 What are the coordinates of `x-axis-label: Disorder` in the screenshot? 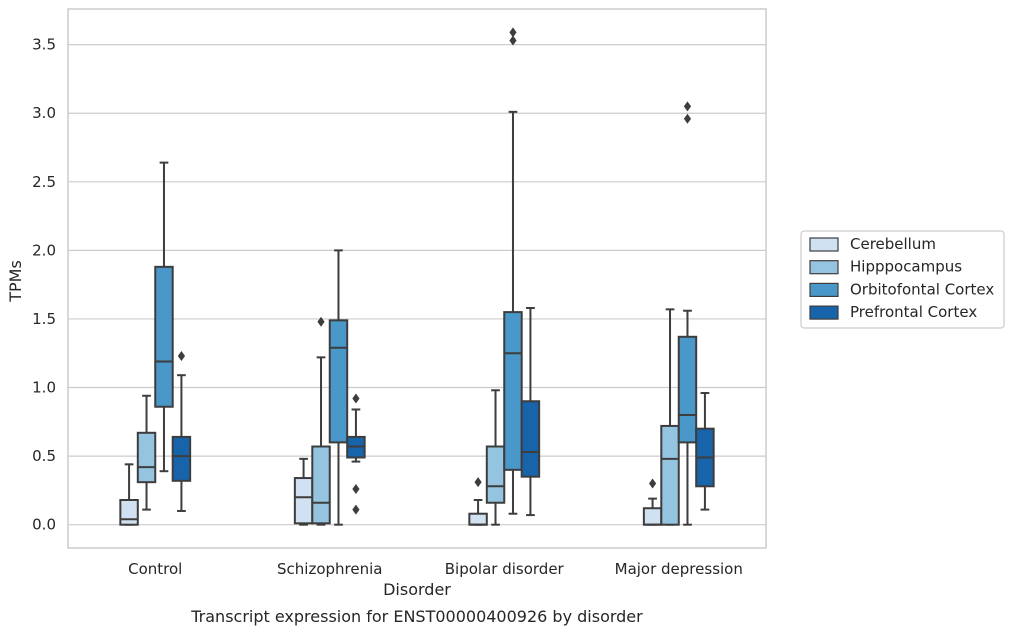 It's located at (417, 589).